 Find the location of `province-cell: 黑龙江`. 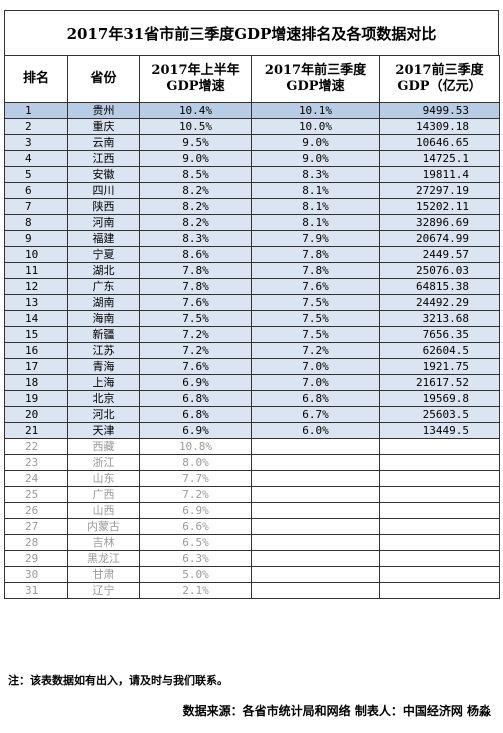

province-cell: 黑龙江 is located at coordinates (103, 558).